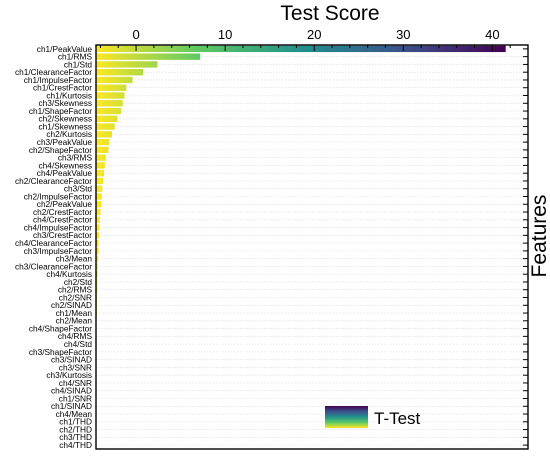 The height and width of the screenshot is (459, 550). What do you see at coordinates (75, 398) in the screenshot?
I see `category-label: ch1/SNR` at bounding box center [75, 398].